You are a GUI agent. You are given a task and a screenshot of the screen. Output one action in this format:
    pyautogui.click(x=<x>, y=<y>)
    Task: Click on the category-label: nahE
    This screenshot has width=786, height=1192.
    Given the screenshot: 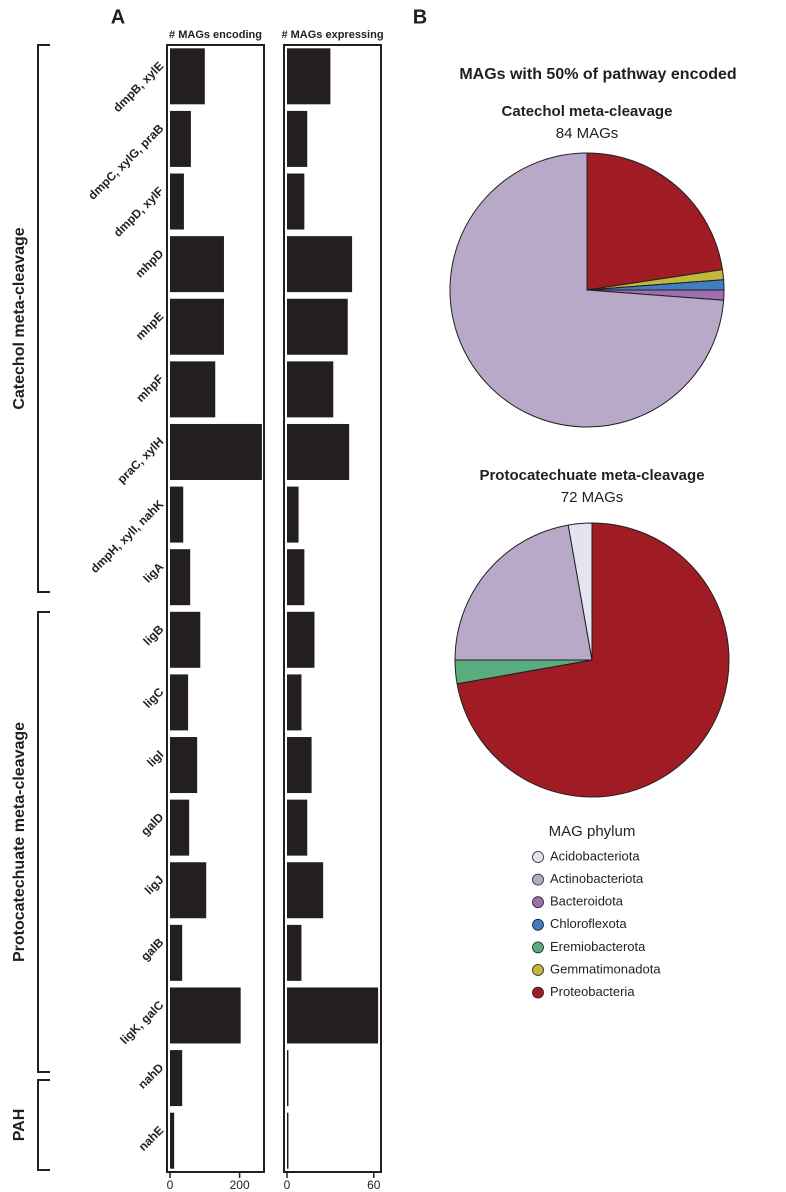 What is the action you would take?
    pyautogui.click(x=151, y=1138)
    